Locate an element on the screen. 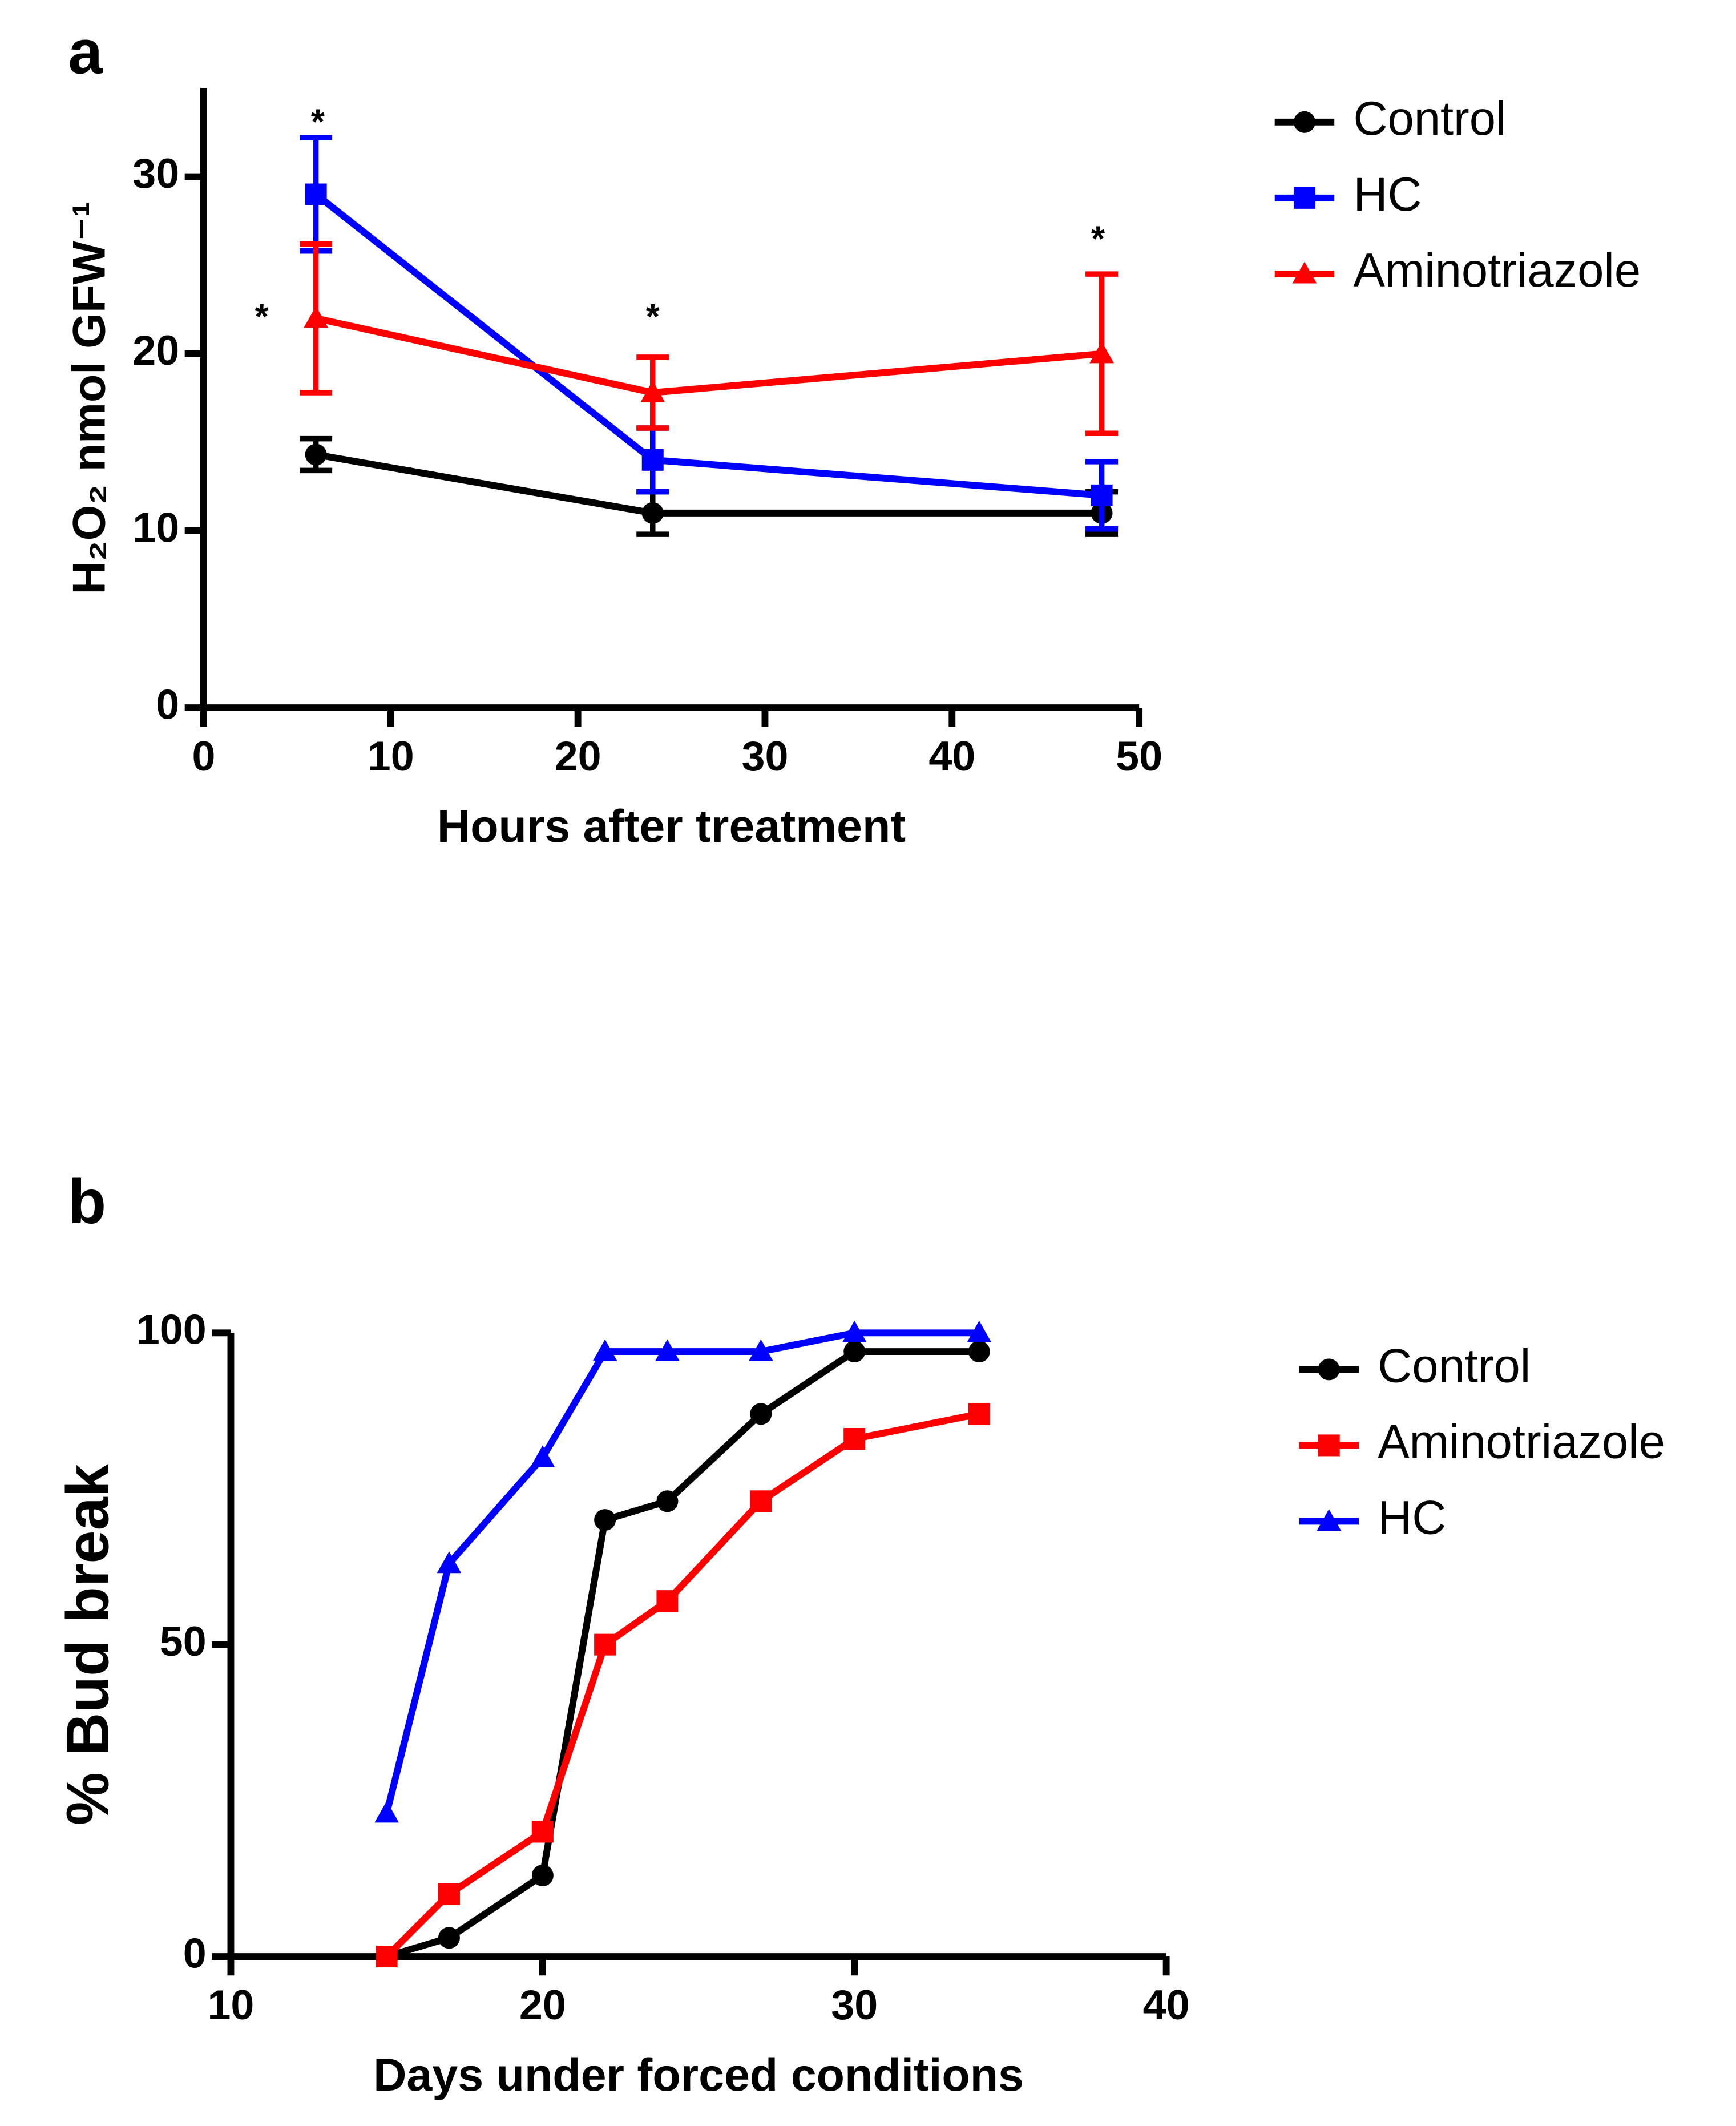 Image resolution: width=1736 pixels, height=2126 pixels. y-axis-label: % Bud break is located at coordinates (88, 1644).